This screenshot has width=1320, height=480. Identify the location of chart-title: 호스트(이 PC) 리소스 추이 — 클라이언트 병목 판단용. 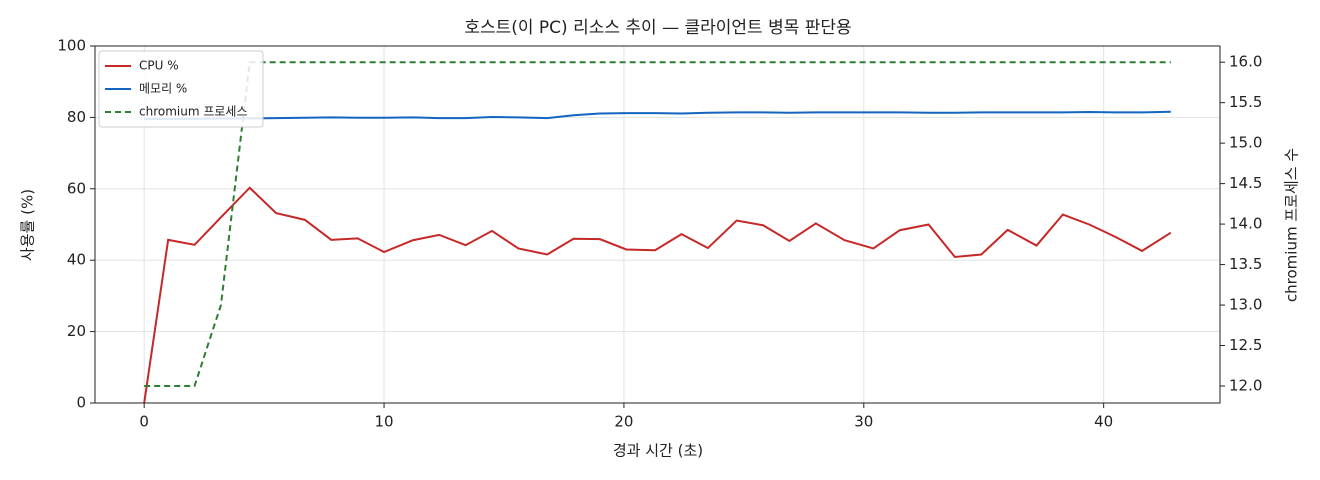
(657, 28).